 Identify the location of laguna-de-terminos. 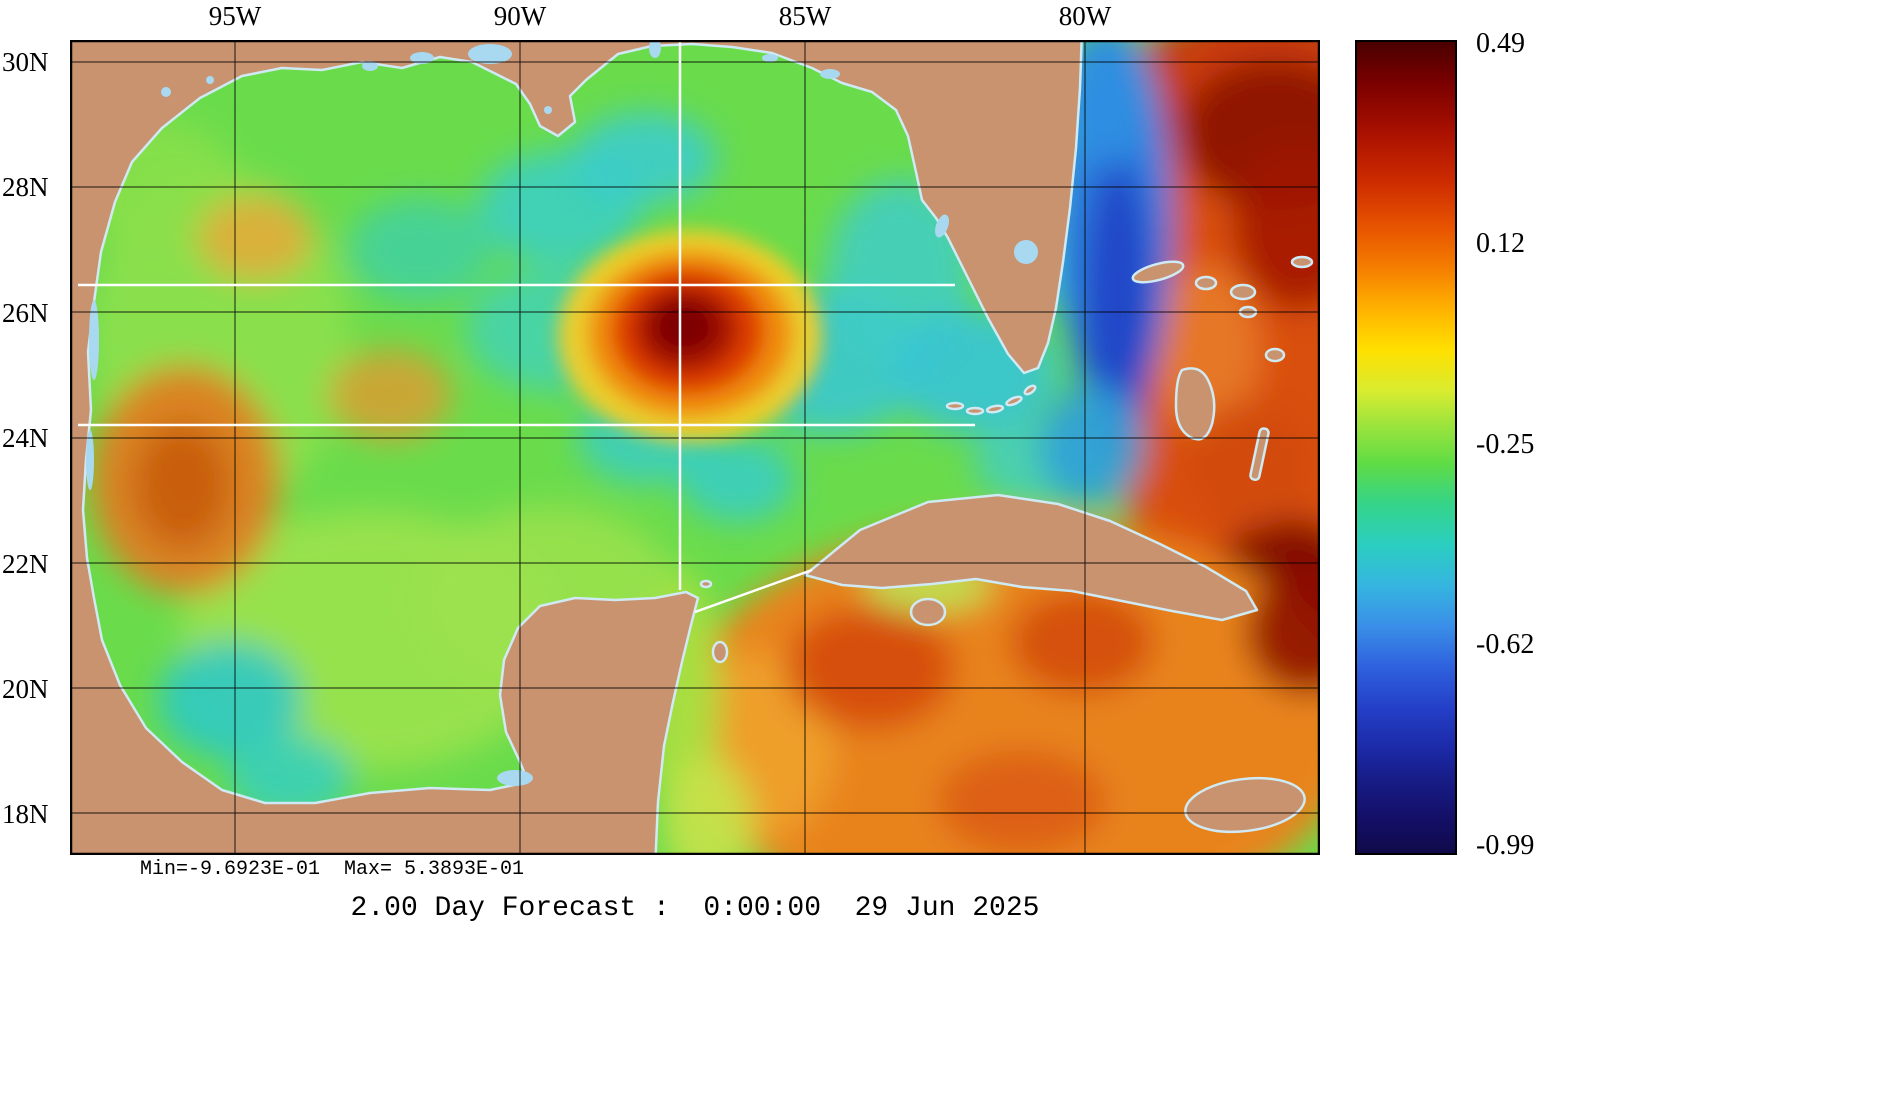
(515, 778).